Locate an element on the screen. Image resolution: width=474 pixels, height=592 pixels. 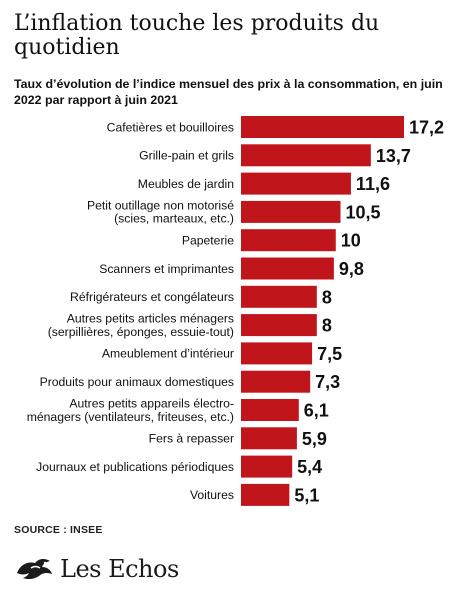
category-label: Fers à repasser is located at coordinates (191, 439).